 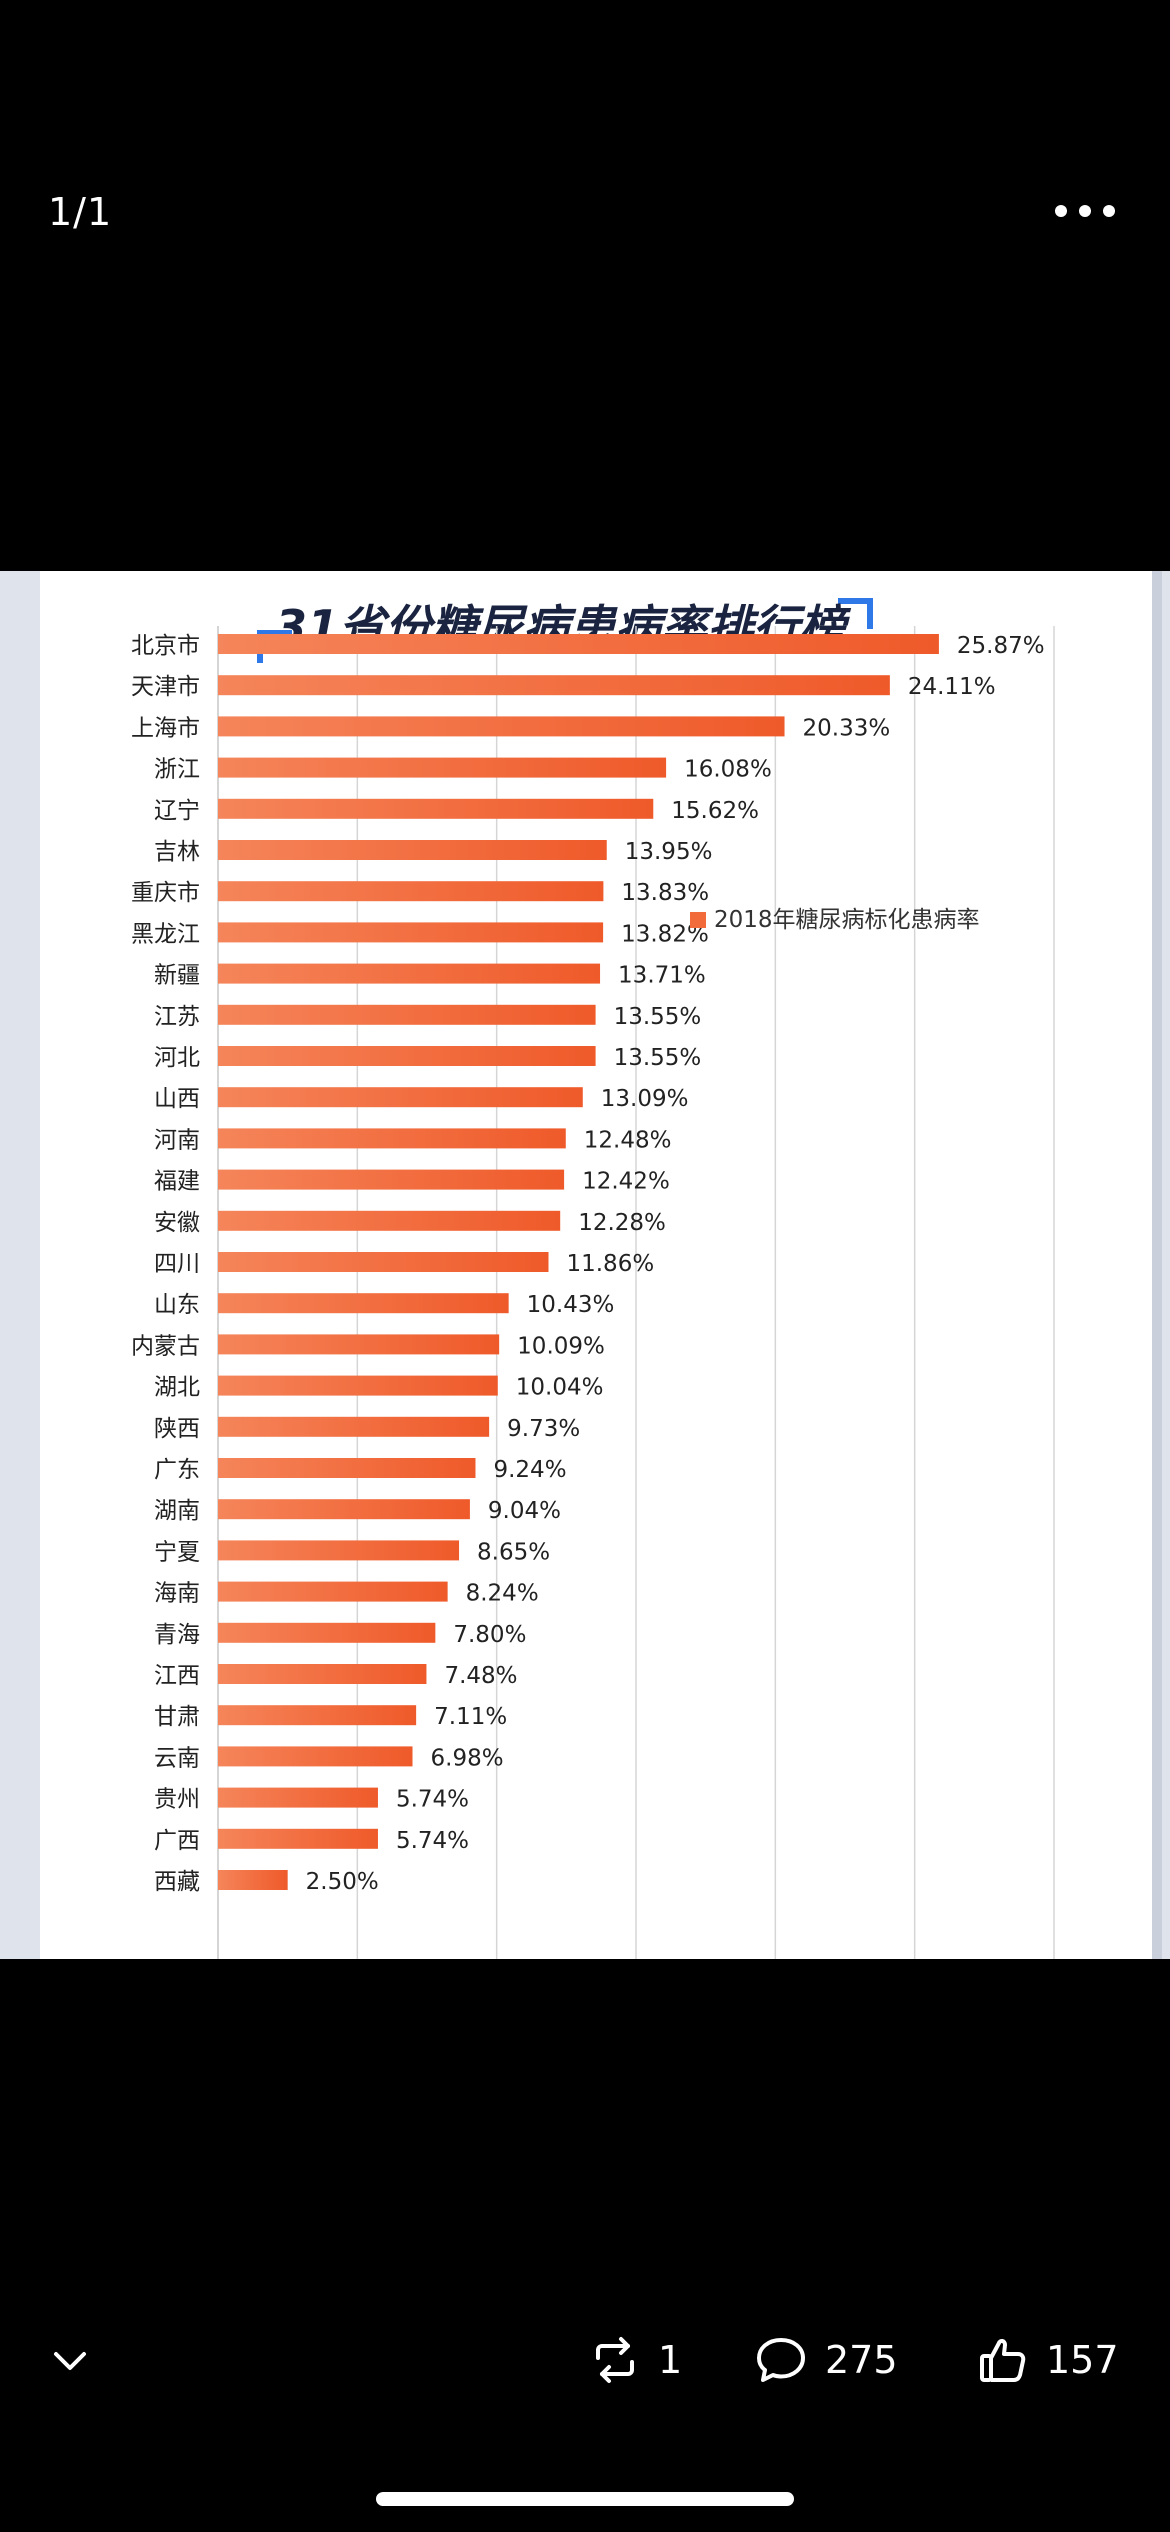 I want to click on title-bracket-right, so click(x=855, y=613).